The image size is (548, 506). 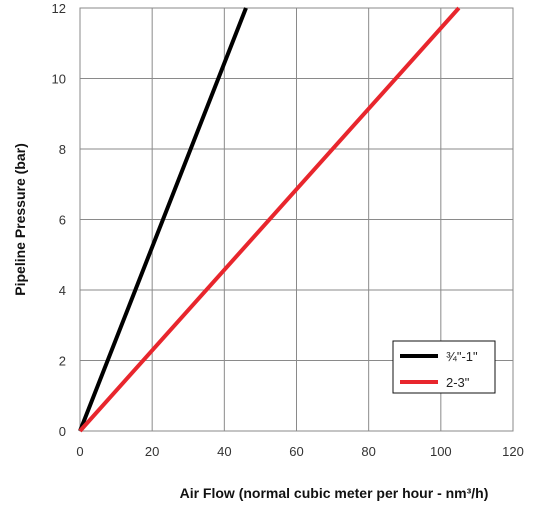 What do you see at coordinates (59, 8) in the screenshot?
I see `y-tick-label: 12` at bounding box center [59, 8].